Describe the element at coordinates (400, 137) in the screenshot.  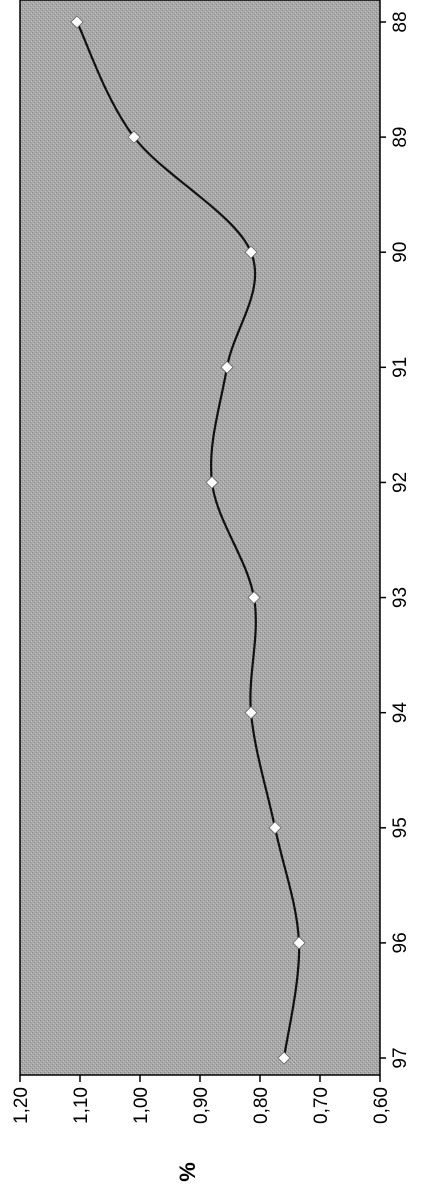
I see `x-tick-label: 89` at that location.